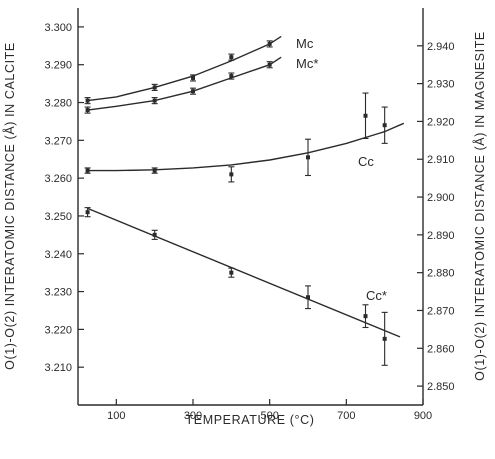 The width and height of the screenshot is (495, 459). Describe the element at coordinates (307, 63) in the screenshot. I see `annotation-mc-star: Mc*` at that location.